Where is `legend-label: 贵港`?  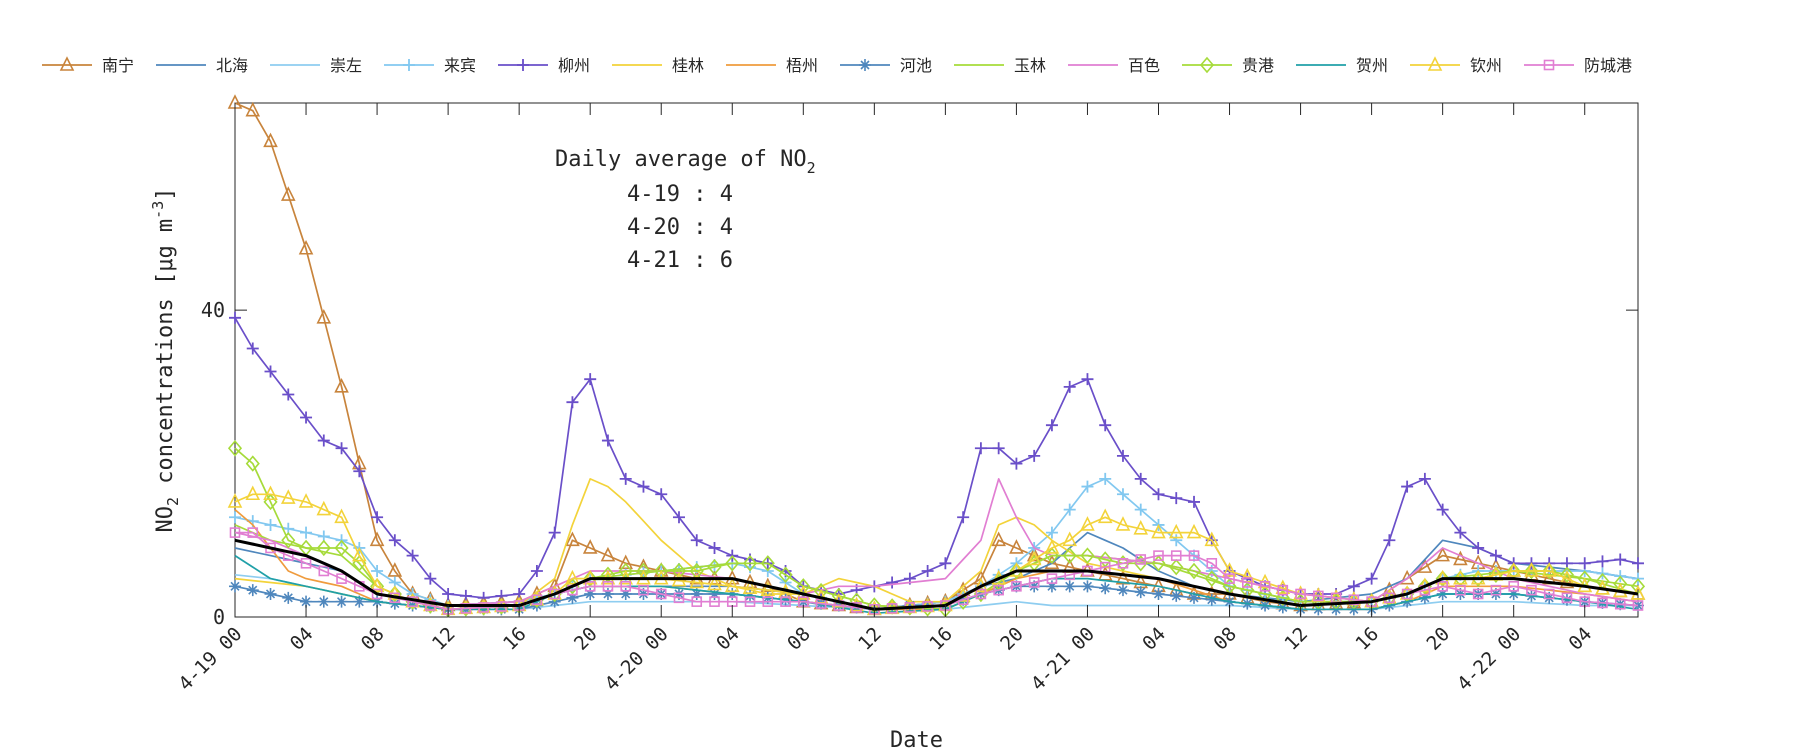 legend-label: 贵港 is located at coordinates (1258, 66).